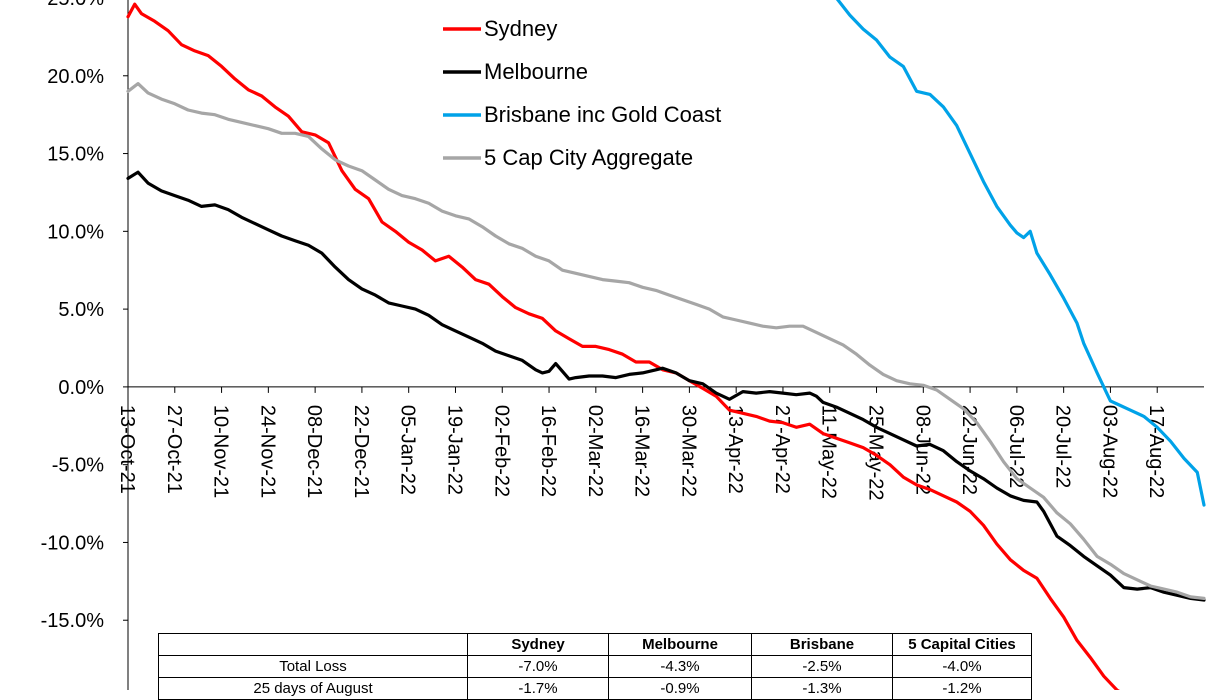 Image resolution: width=1226 pixels, height=700 pixels. I want to click on x-tick-label: 25-May-22, so click(876, 453).